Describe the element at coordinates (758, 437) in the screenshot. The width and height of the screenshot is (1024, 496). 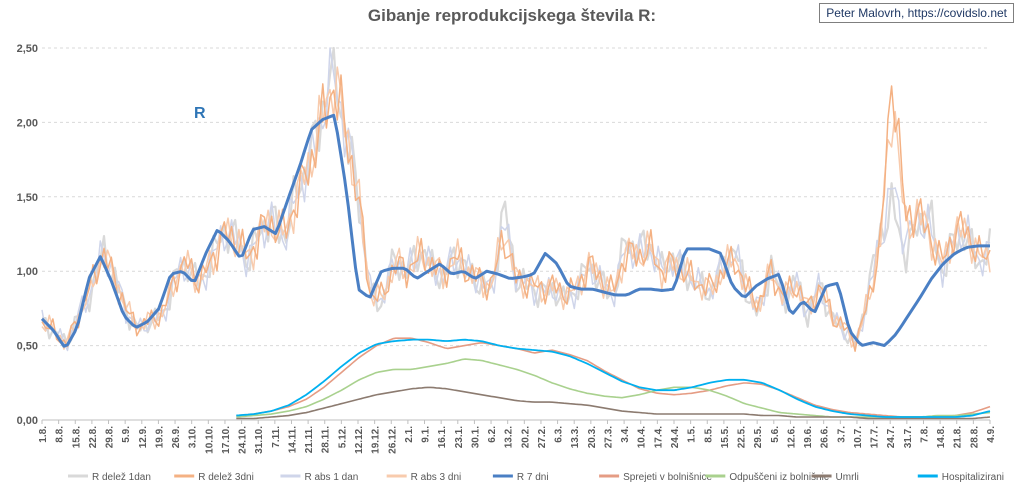
I see `x-tick-label: 29.5.` at that location.